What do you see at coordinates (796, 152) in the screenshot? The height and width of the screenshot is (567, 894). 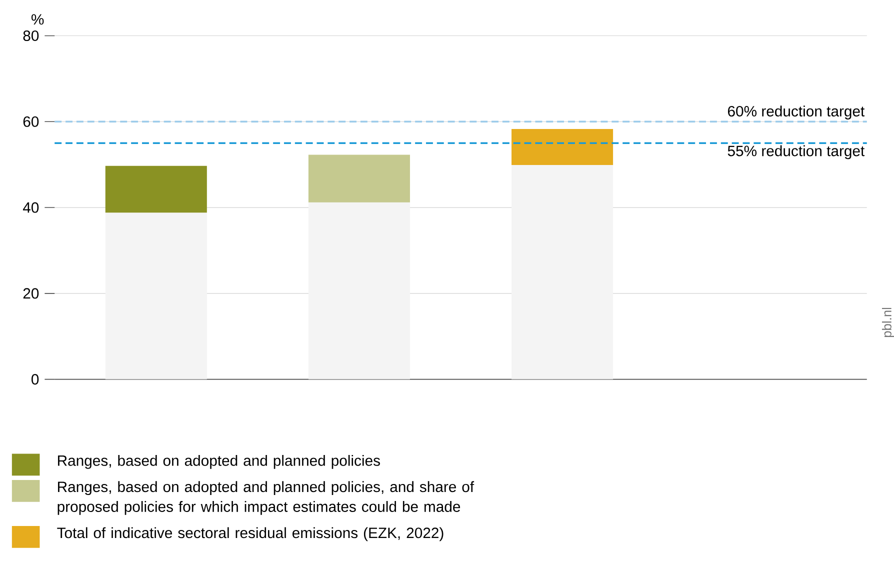 I see `ref-line-label: 55% reduction target` at bounding box center [796, 152].